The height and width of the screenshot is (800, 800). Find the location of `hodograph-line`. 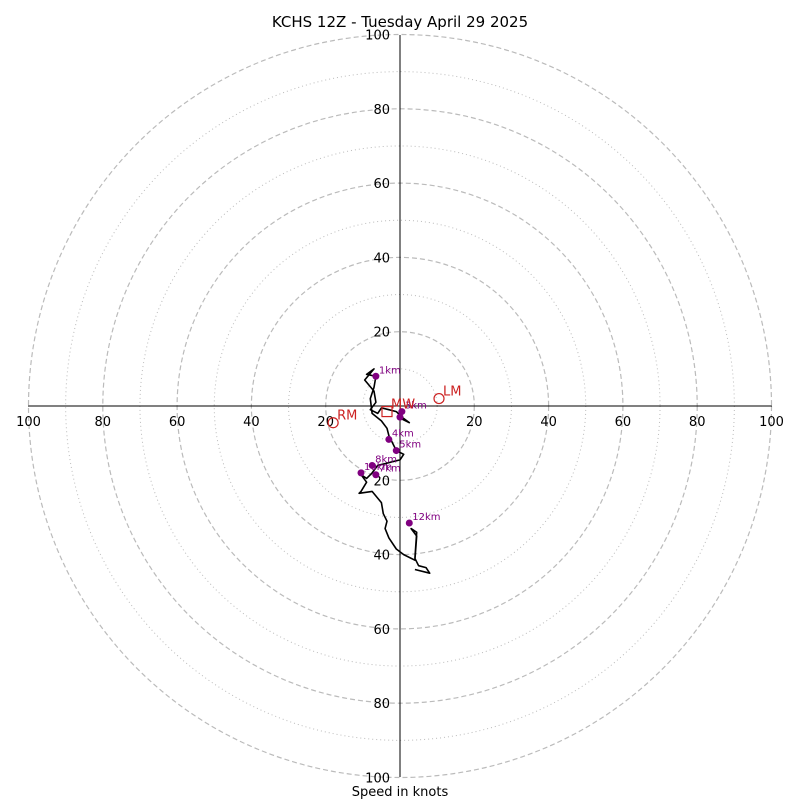

hodograph-line is located at coordinates (394, 471).